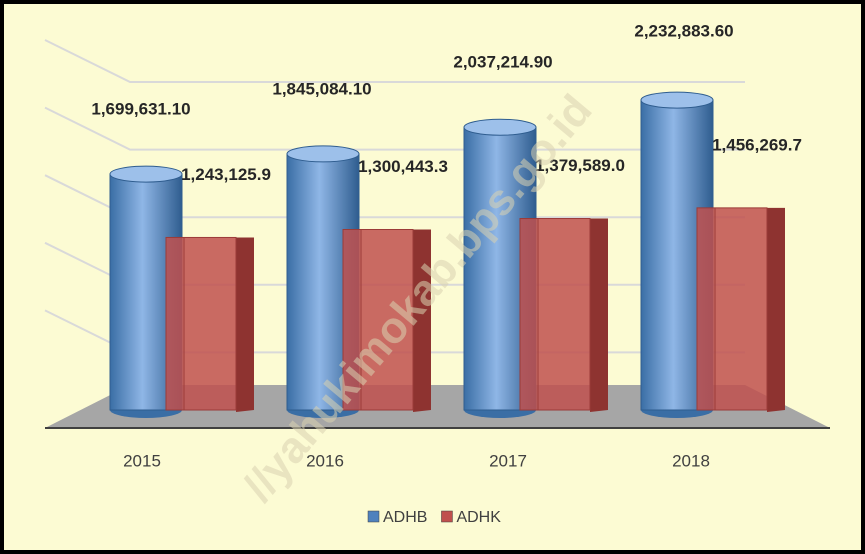 This screenshot has height=554, width=865. What do you see at coordinates (405, 517) in the screenshot?
I see `legend-label: ADHB` at bounding box center [405, 517].